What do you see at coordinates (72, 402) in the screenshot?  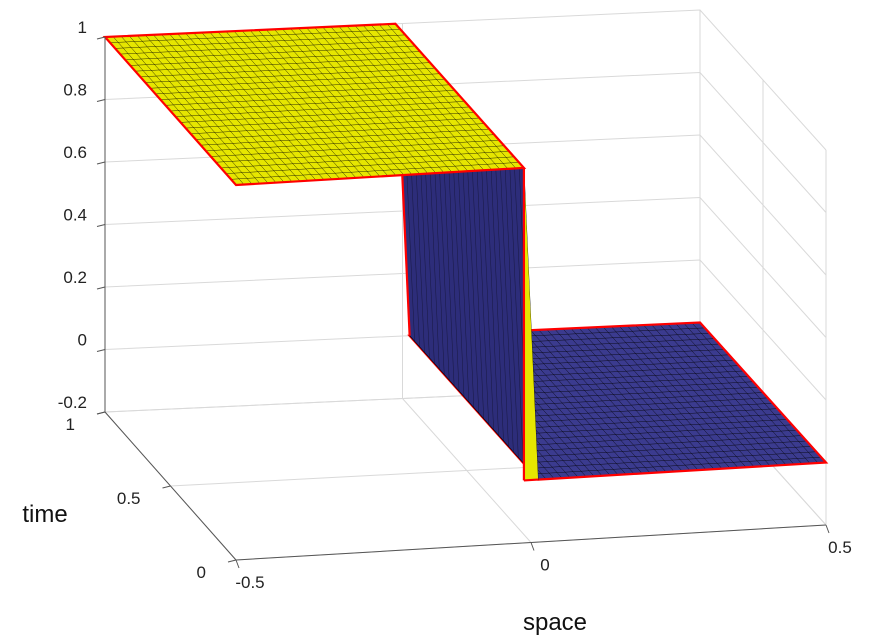 I see `z-tick-label: -0.2` at bounding box center [72, 402].